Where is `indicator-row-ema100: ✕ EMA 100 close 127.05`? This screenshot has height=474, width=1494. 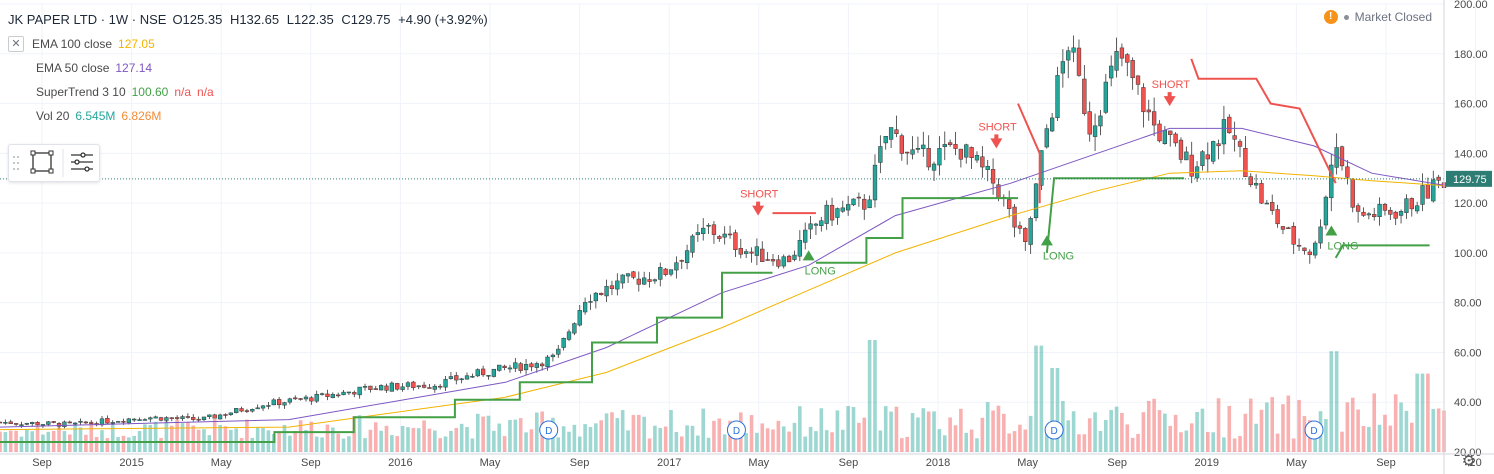
indicator-row-ema100: ✕ EMA 100 close 127.05 is located at coordinates (250, 44).